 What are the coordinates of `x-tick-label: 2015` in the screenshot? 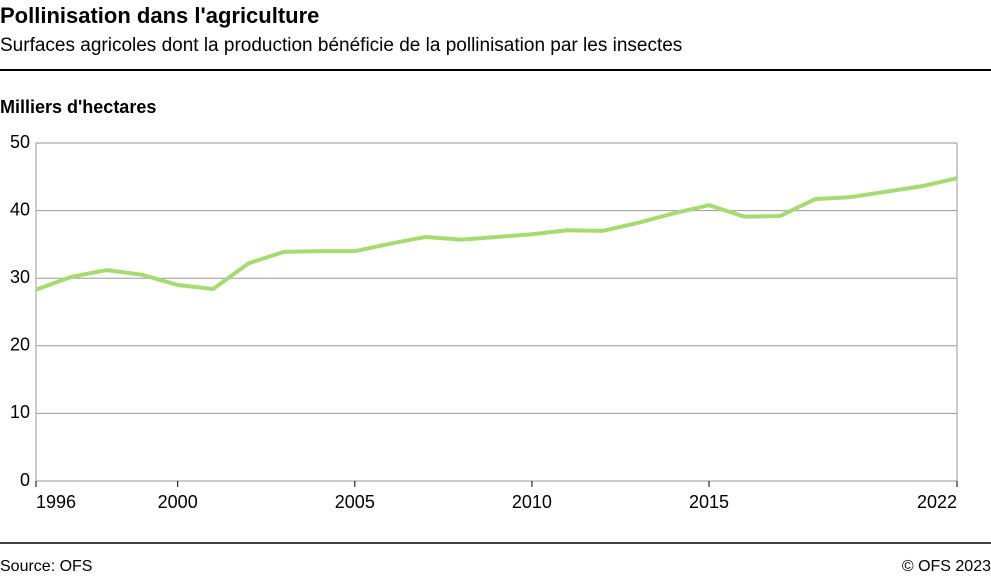 It's located at (709, 502).